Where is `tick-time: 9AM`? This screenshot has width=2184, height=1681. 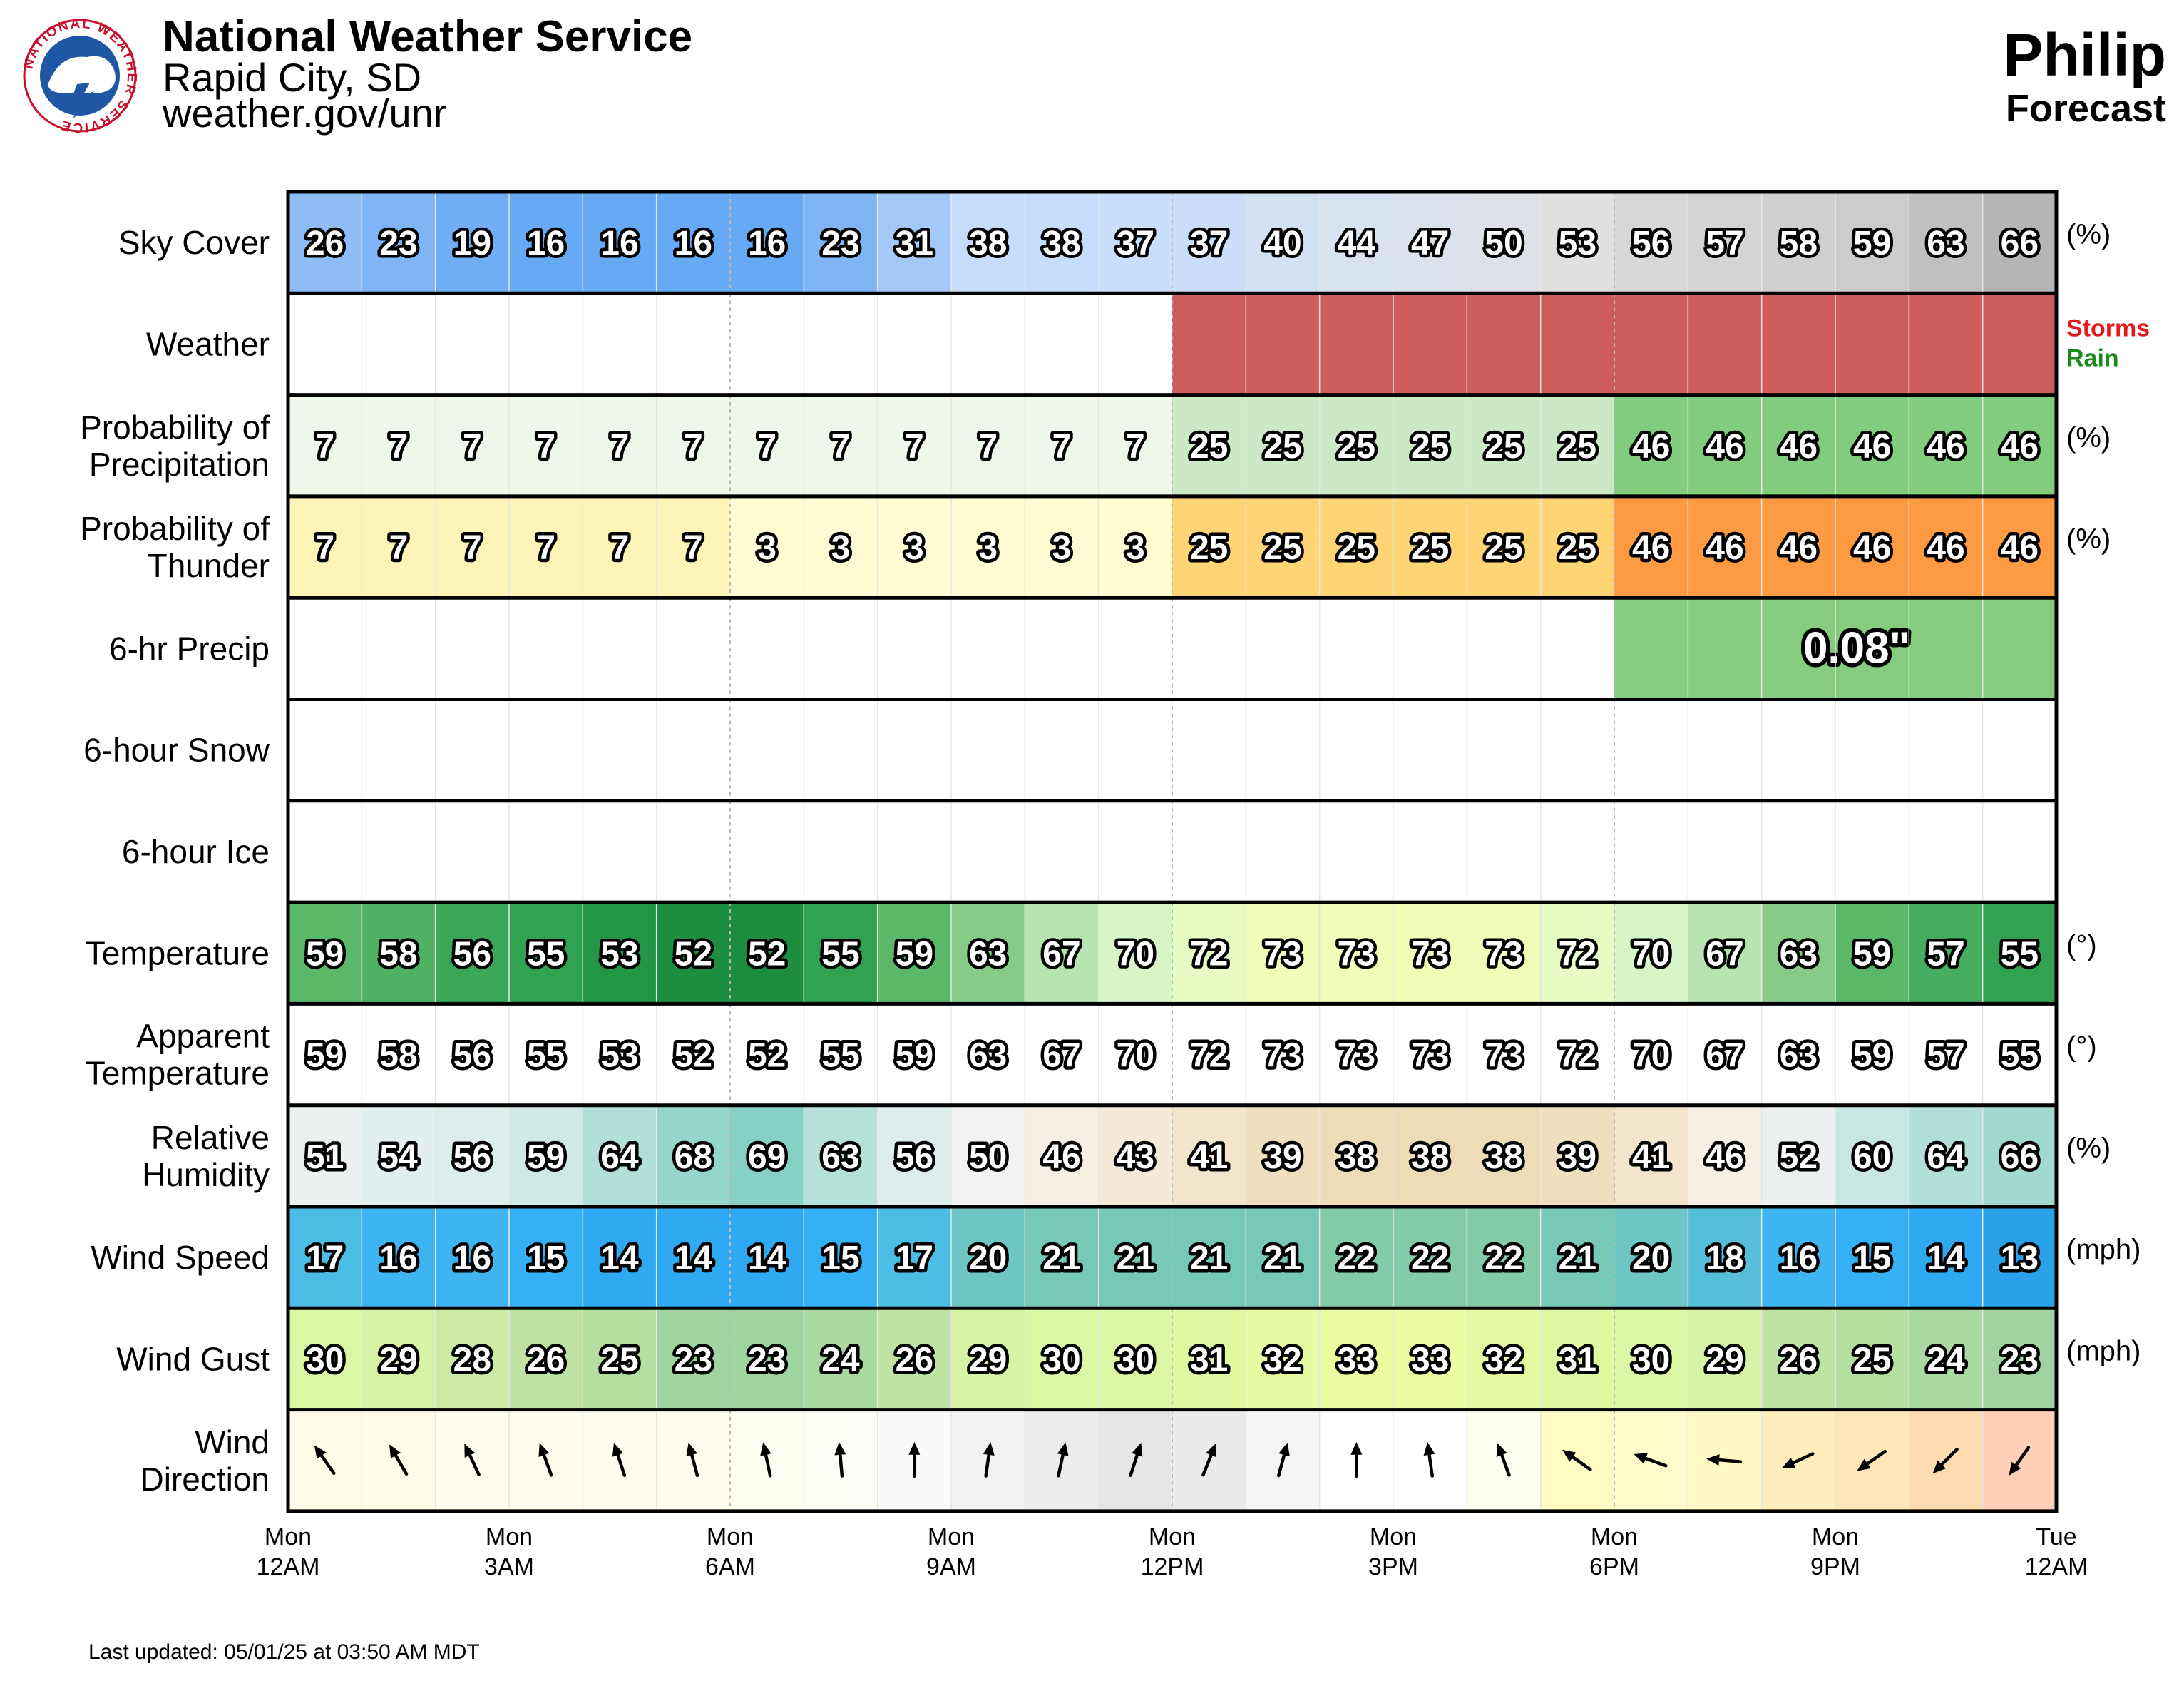
tick-time: 9AM is located at coordinates (951, 1566).